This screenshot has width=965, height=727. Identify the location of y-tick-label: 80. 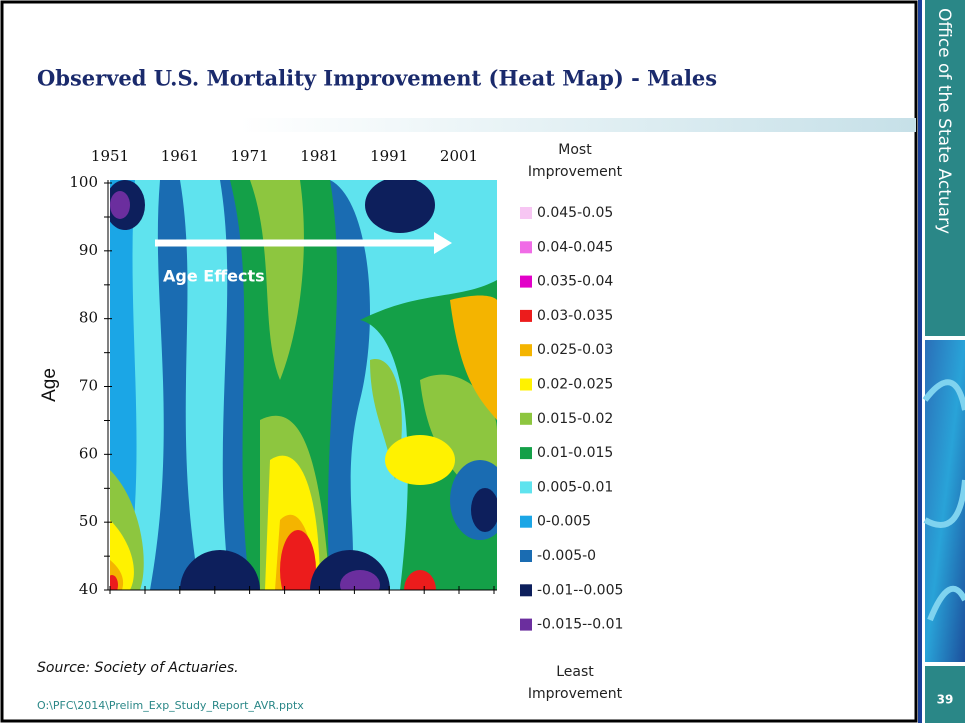
(88, 318).